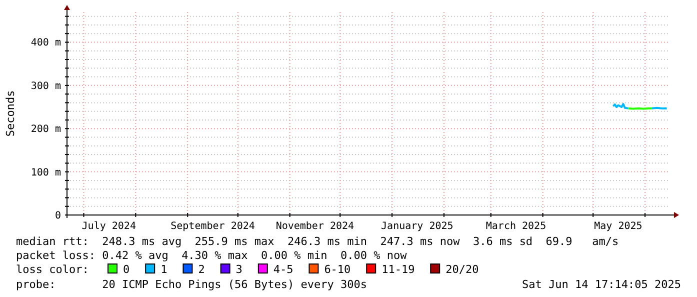  Describe the element at coordinates (212, 255) in the screenshot. I see `text: packet loss: 0.42 % avg 4.30 % max 0.00 % min 0.00 % now` at that location.